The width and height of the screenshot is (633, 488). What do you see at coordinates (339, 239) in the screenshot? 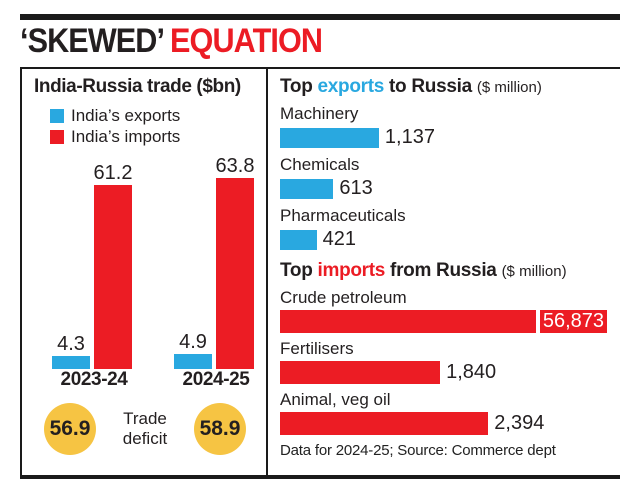
I see `export-value: 421` at bounding box center [339, 239].